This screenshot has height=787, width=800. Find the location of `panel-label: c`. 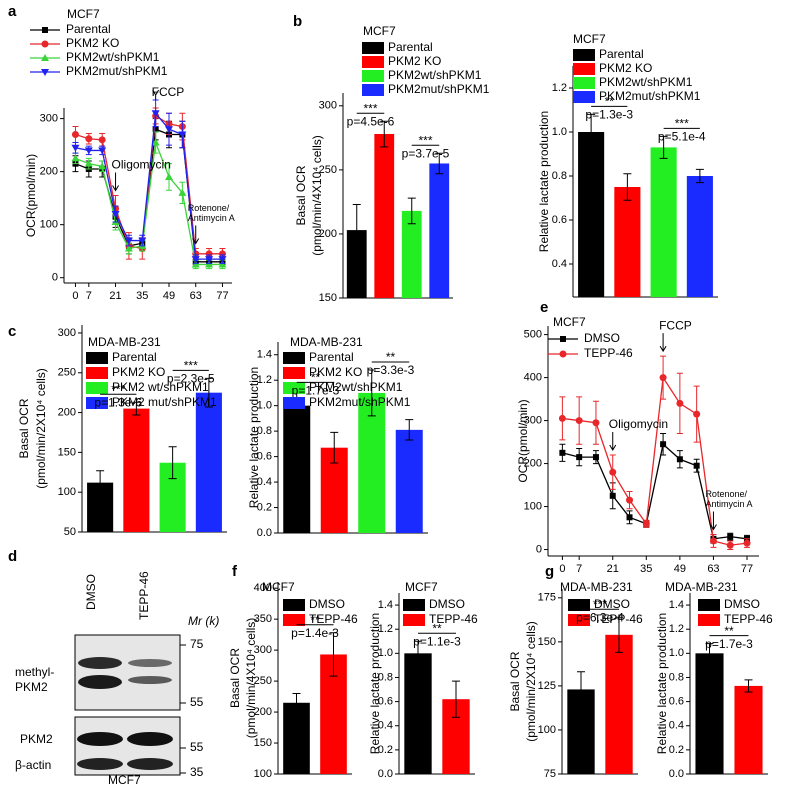

panel-label: c is located at coordinates (12, 331).